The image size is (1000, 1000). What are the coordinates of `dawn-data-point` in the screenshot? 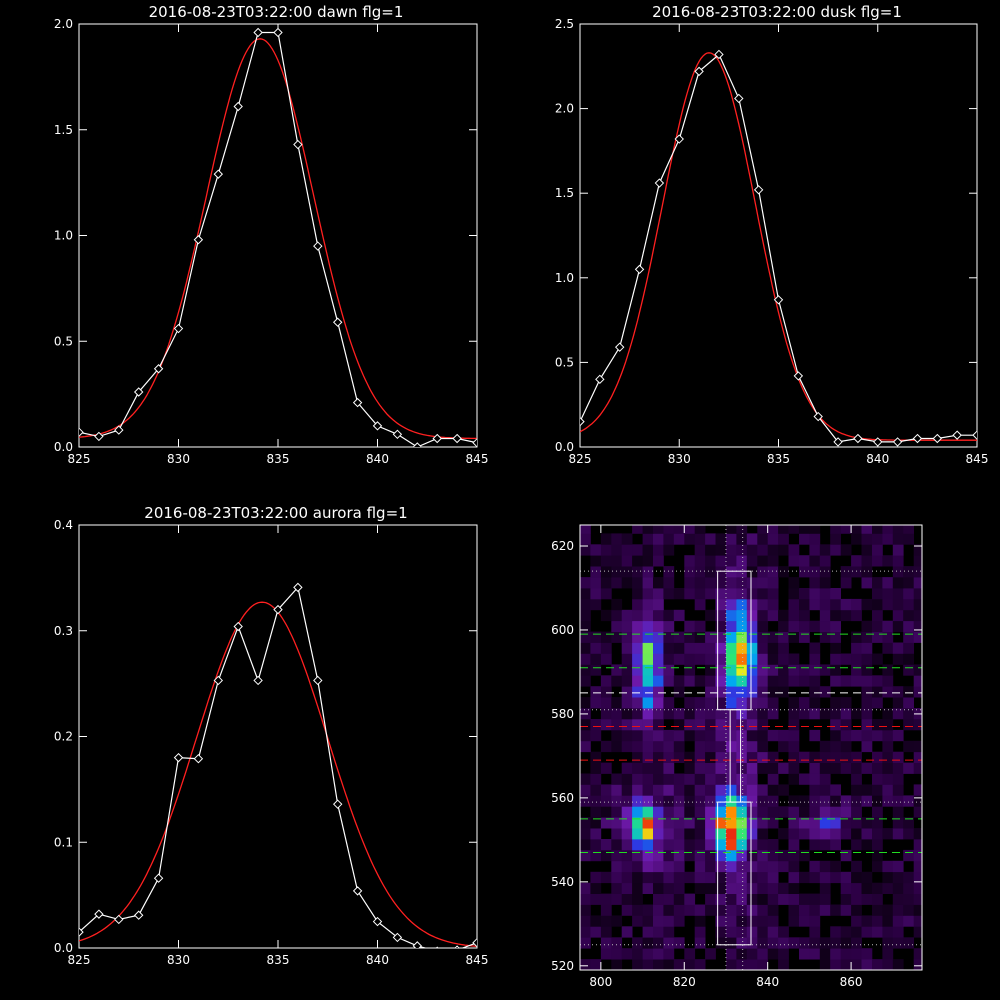 It's located at (357, 402).